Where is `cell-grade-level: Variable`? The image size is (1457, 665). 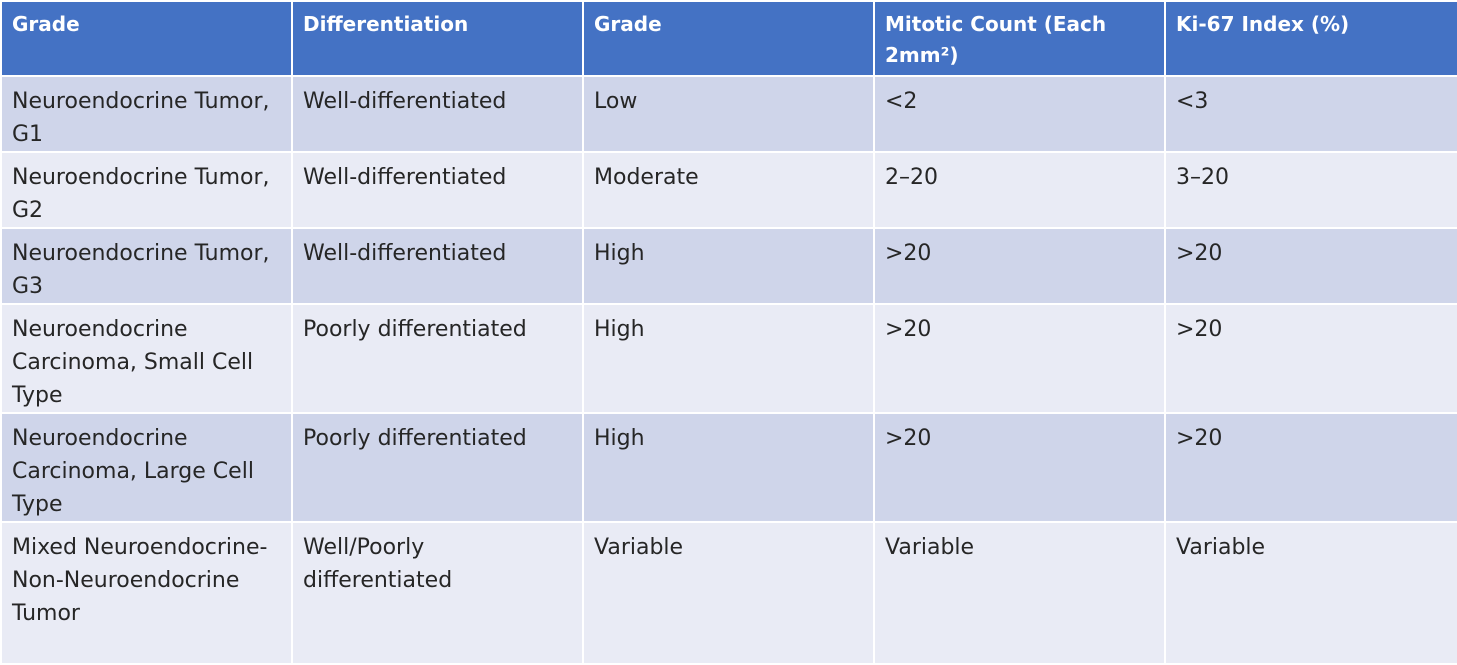
cell-grade-level: Variable is located at coordinates (728, 593).